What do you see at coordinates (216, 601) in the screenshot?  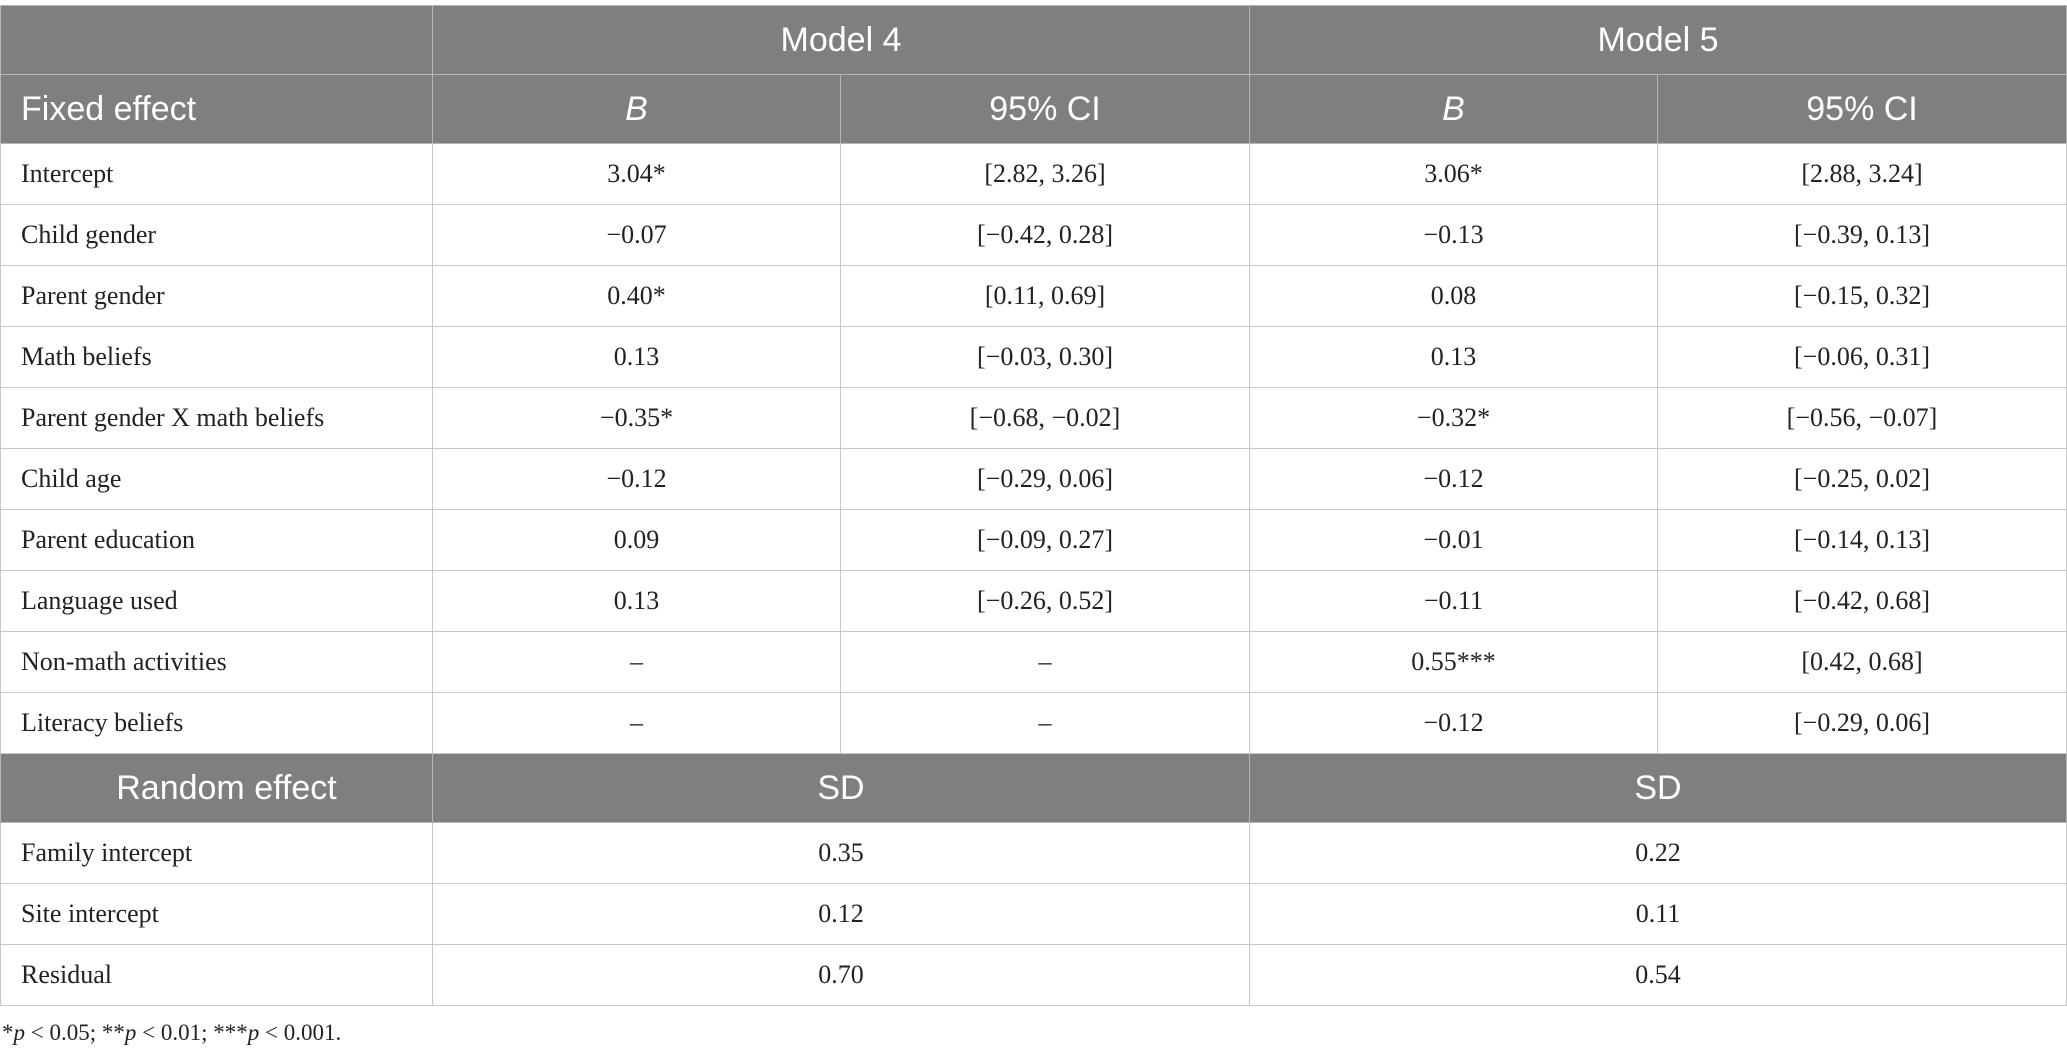 I see `row-label: Language used` at bounding box center [216, 601].